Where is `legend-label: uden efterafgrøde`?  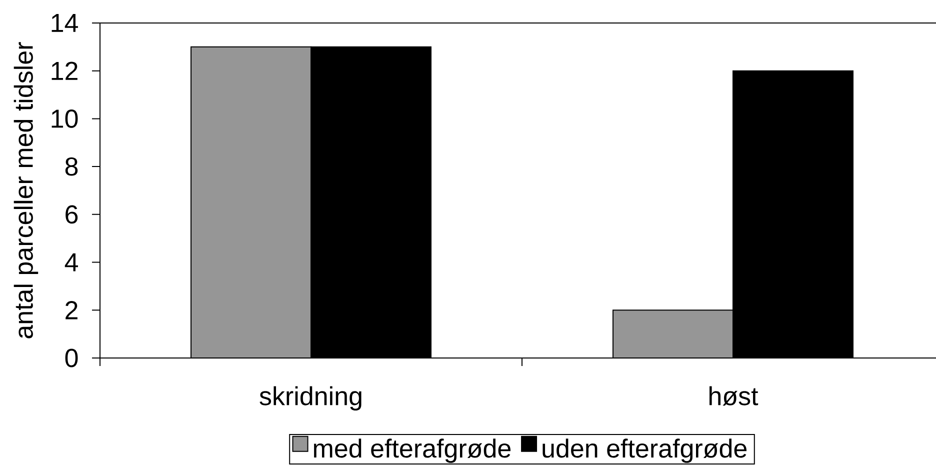 legend-label: uden efterafgrøde is located at coordinates (644, 450).